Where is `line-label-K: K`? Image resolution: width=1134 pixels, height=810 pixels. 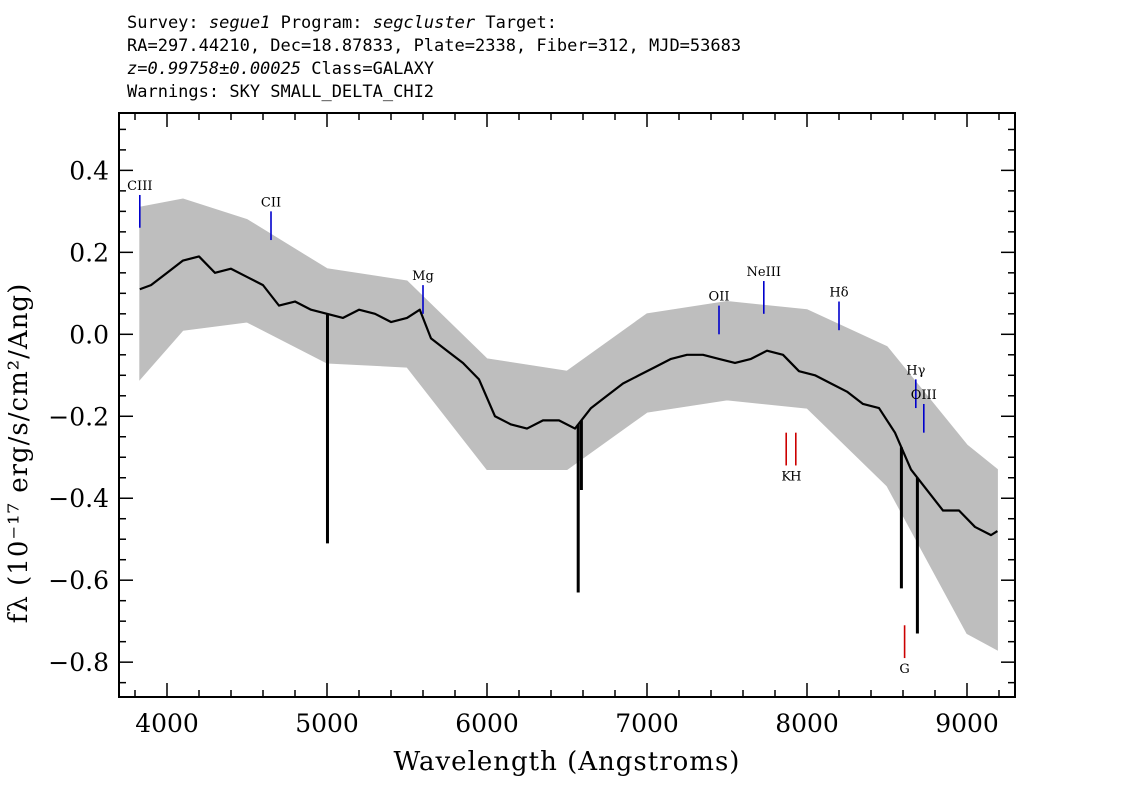 line-label-K: K is located at coordinates (786, 476).